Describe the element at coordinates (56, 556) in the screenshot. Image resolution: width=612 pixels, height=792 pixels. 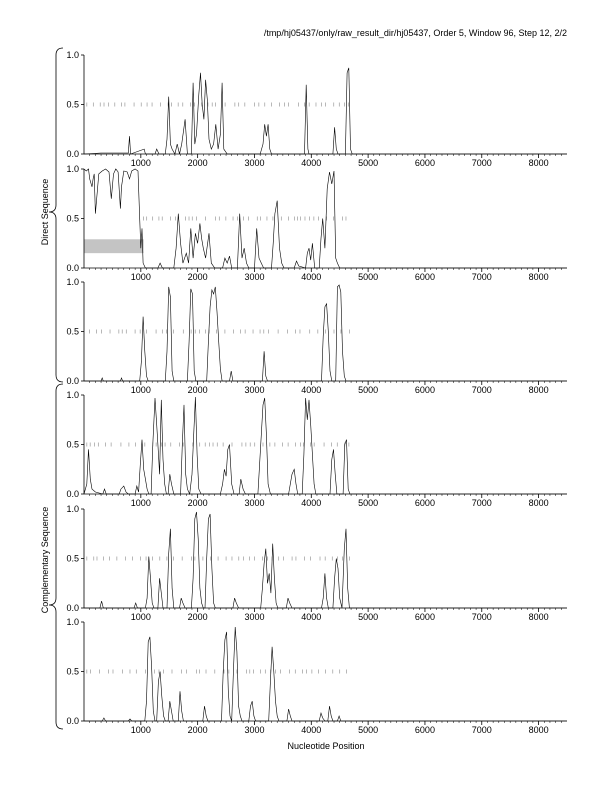
I see `group-bracket-complementary` at that location.